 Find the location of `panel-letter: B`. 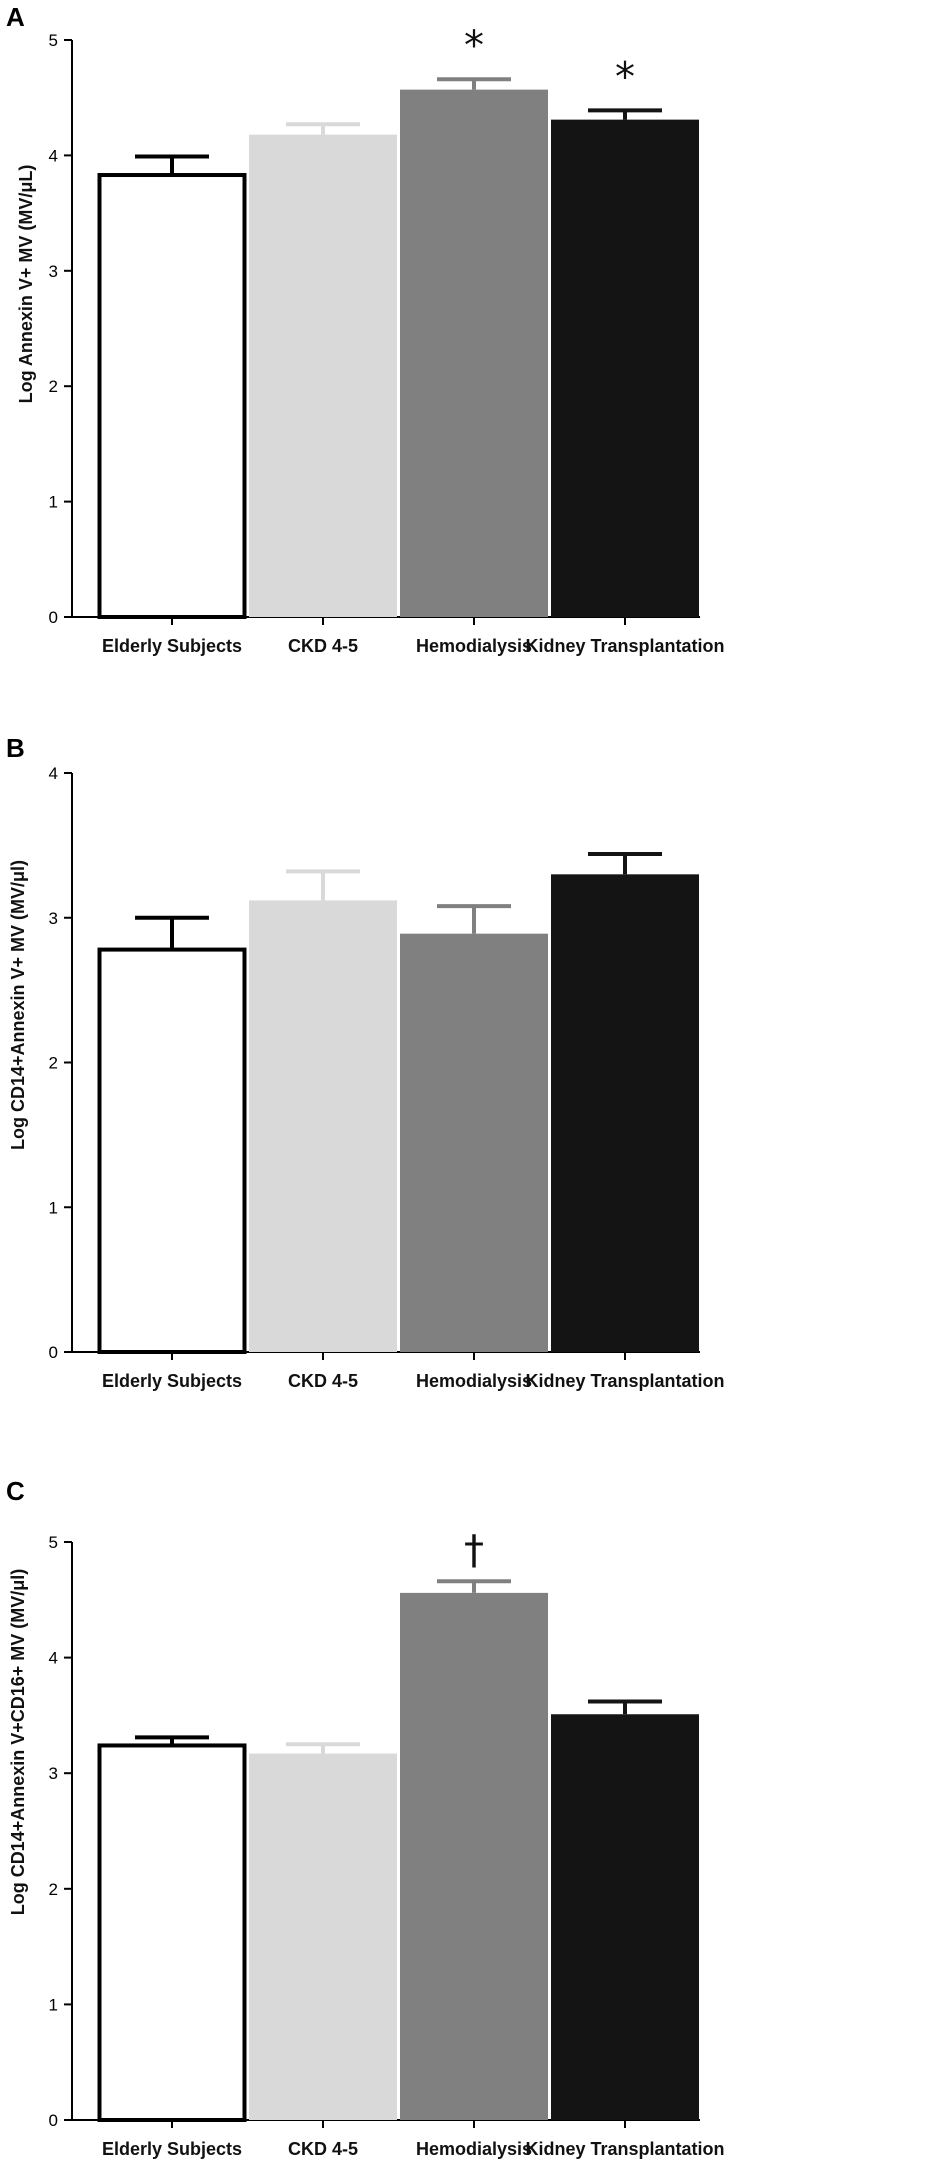

panel-letter: B is located at coordinates (15, 748).